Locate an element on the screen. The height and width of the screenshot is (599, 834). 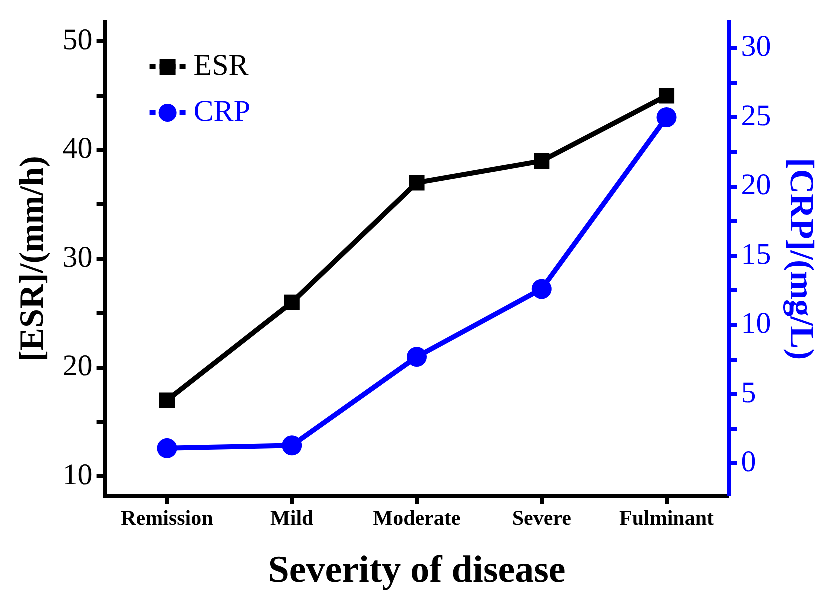
x-axis-title: Severity of disease is located at coordinates (417, 570).